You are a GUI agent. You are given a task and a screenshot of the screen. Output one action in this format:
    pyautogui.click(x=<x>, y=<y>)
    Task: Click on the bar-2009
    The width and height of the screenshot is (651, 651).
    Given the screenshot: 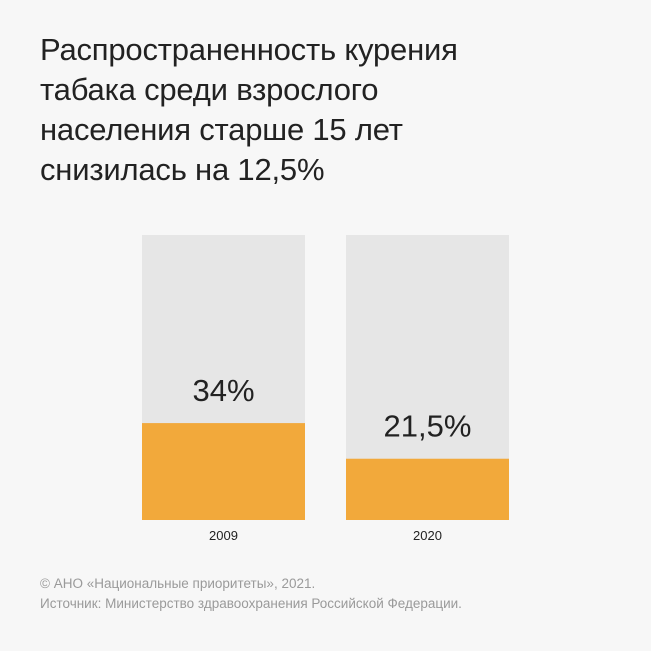 What is the action you would take?
    pyautogui.click(x=223, y=471)
    